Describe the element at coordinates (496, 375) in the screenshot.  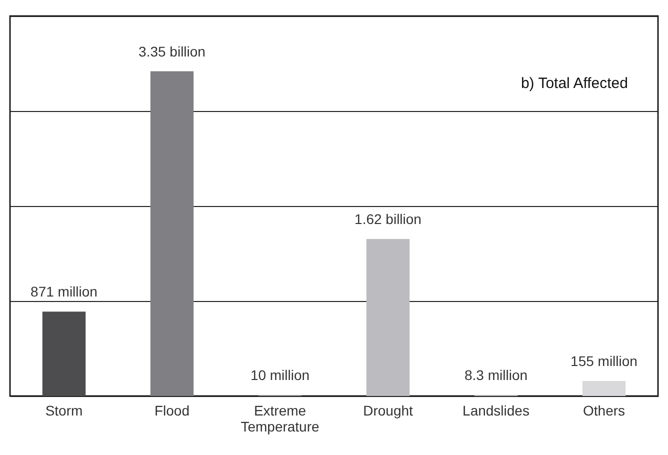
I see `data-label: 8.3 million` at that location.